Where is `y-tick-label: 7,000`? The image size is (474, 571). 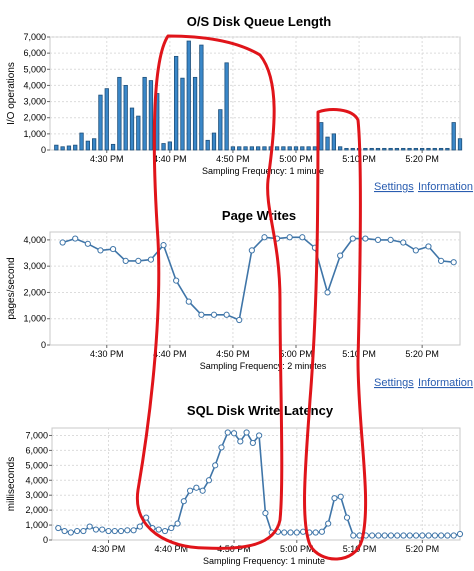
y-tick-label: 7,000 is located at coordinates (36, 435).